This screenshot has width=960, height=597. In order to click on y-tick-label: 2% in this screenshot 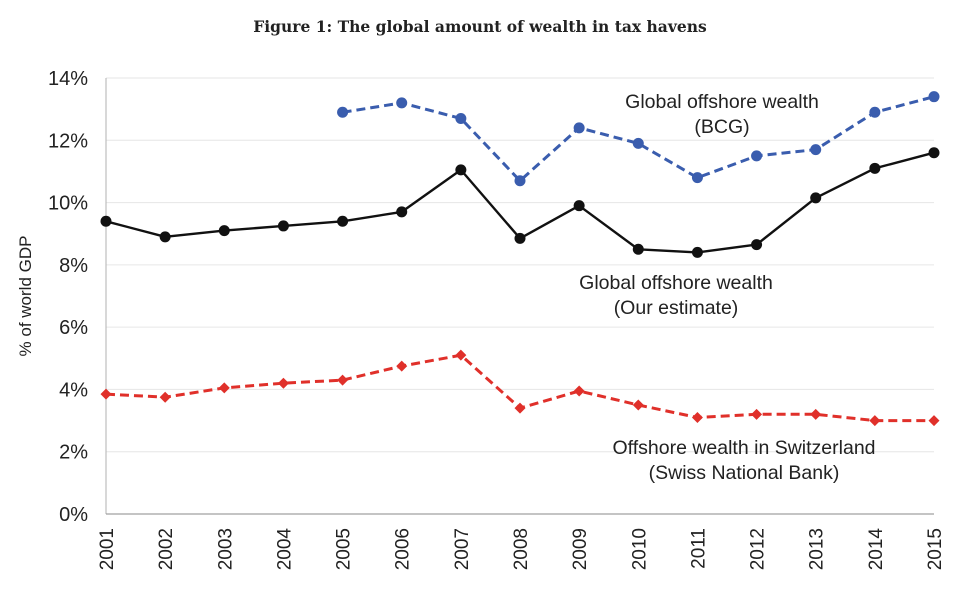, I will do `click(73, 453)`.